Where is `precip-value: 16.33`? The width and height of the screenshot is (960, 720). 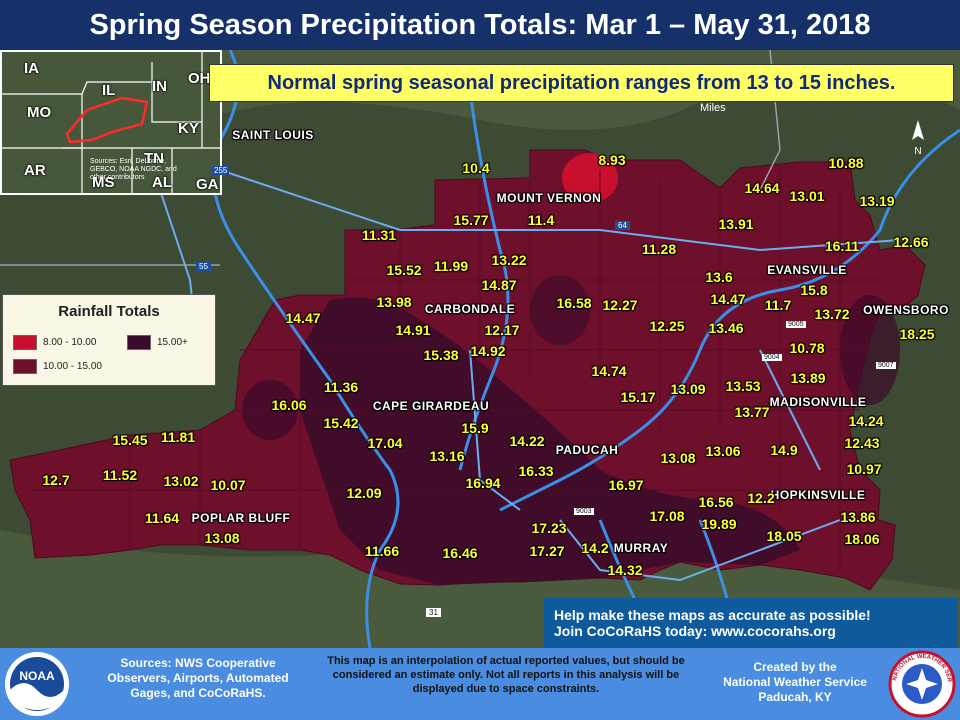
precip-value: 16.33 is located at coordinates (536, 471).